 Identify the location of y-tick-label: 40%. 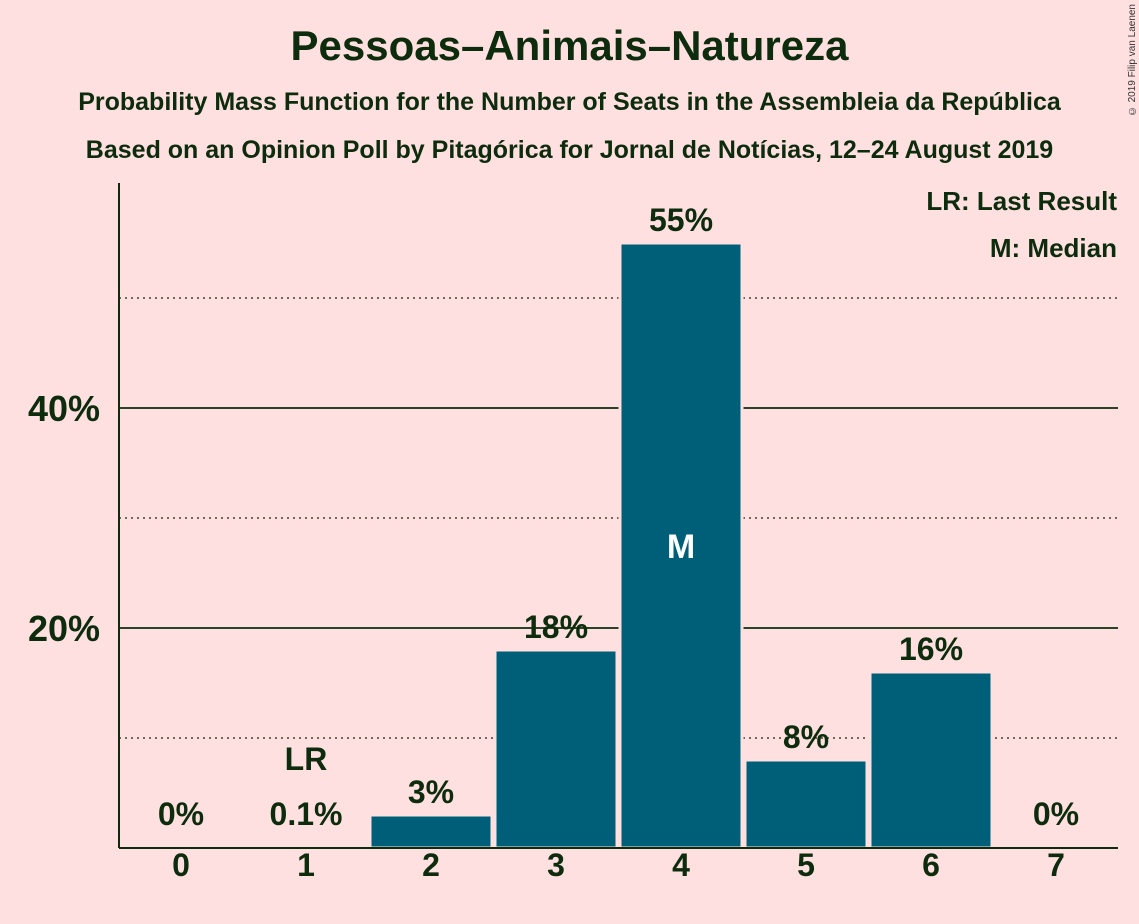
(64, 408).